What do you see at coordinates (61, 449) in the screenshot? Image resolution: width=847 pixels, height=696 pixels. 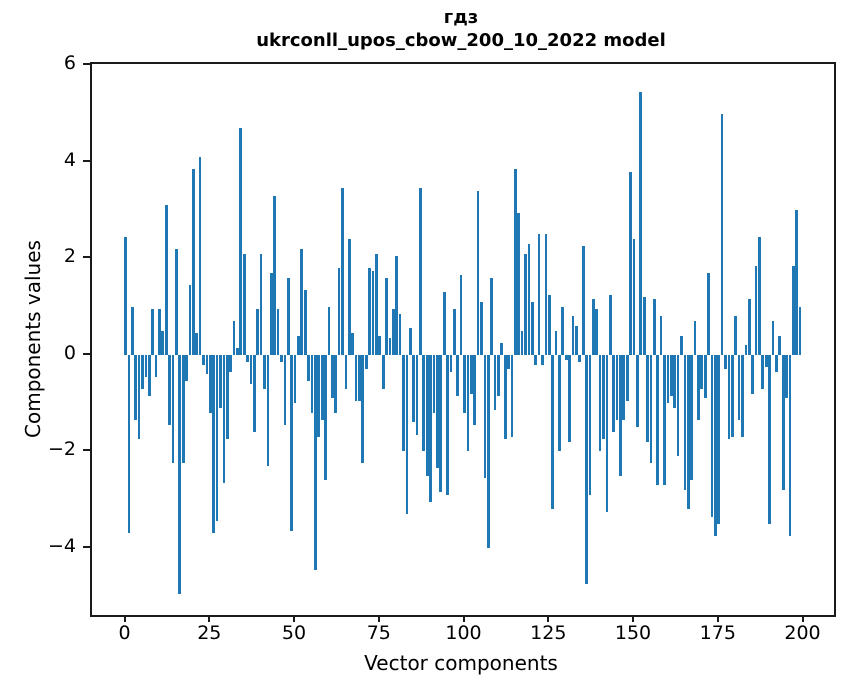 I see `y-tick-label: −2` at bounding box center [61, 449].